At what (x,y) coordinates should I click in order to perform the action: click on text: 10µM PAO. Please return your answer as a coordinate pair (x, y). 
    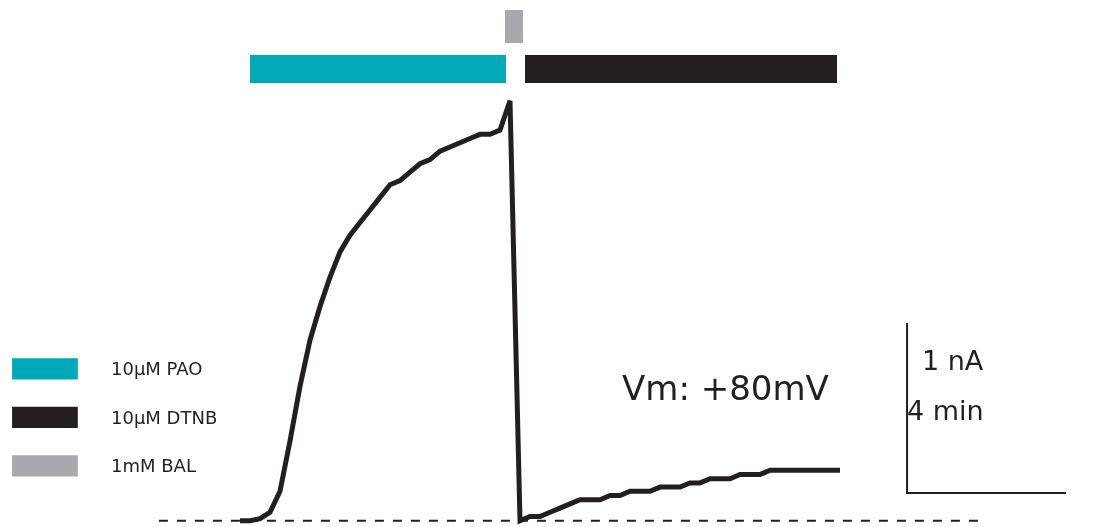
    Looking at the image, I should click on (157, 368).